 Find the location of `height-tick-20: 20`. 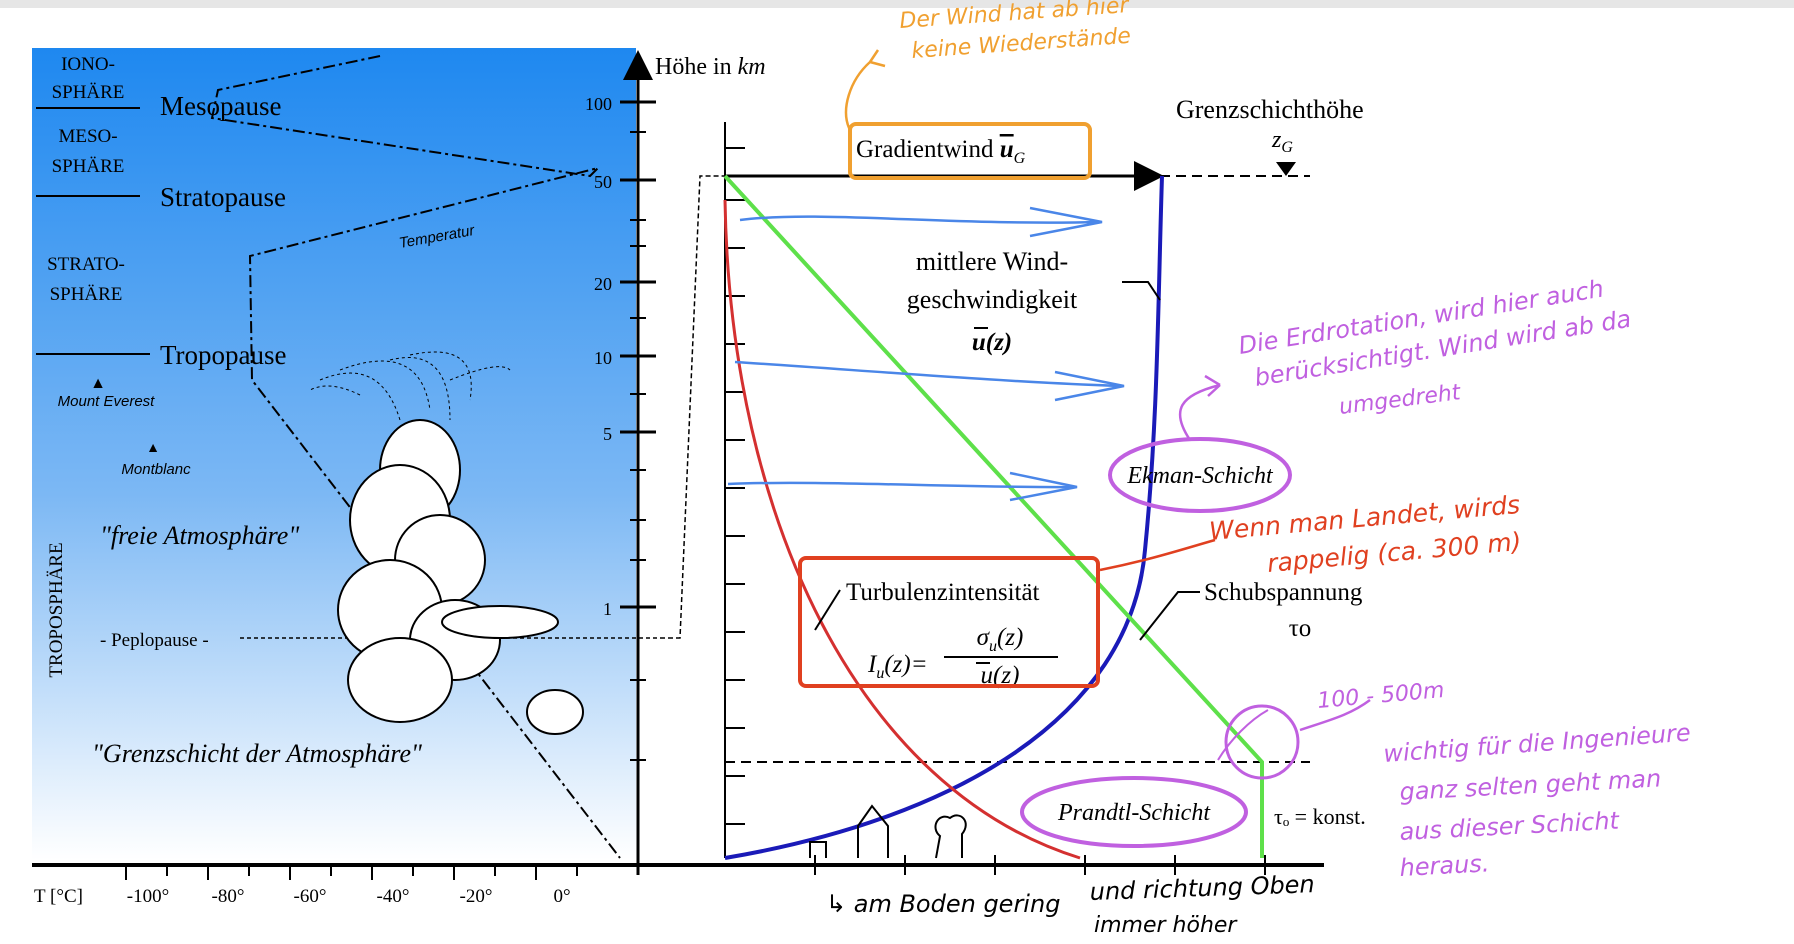

height-tick-20: 20 is located at coordinates (603, 284).